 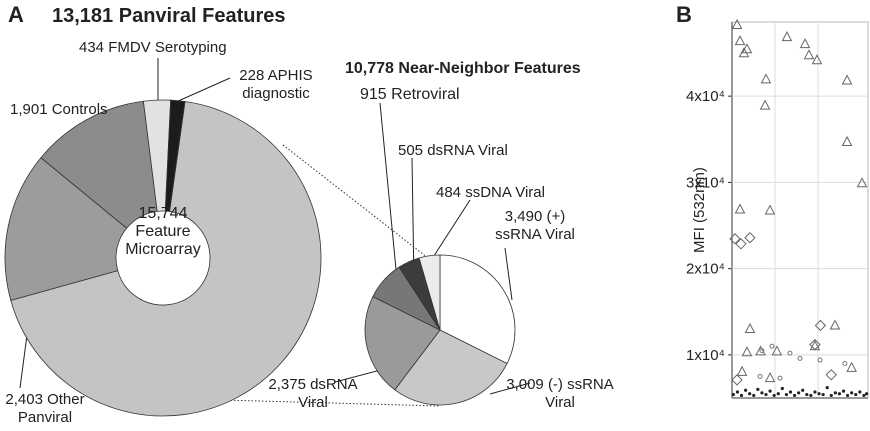 I want to click on chart-title: 13,181 Panviral Features, so click(x=169, y=16).